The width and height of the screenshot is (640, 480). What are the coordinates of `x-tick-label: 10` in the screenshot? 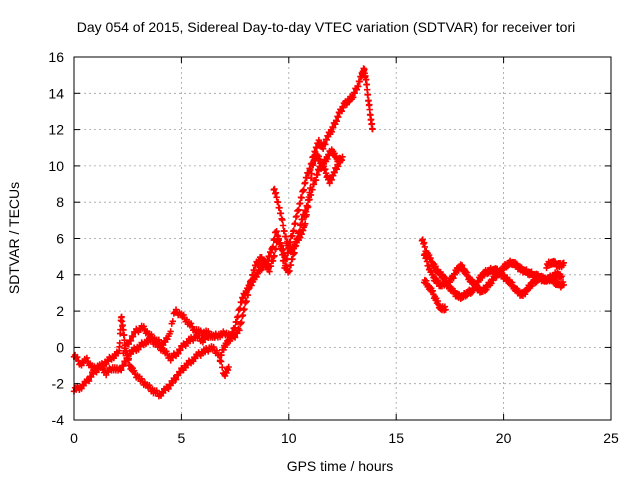 It's located at (289, 438).